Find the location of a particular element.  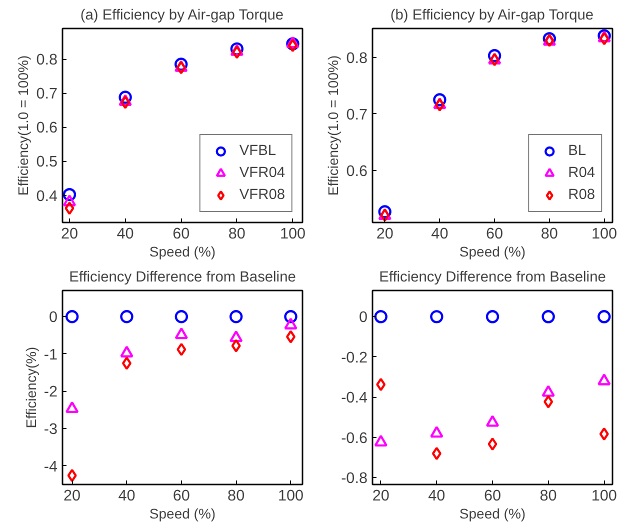

y-tick-label: -1 is located at coordinates (51, 355).